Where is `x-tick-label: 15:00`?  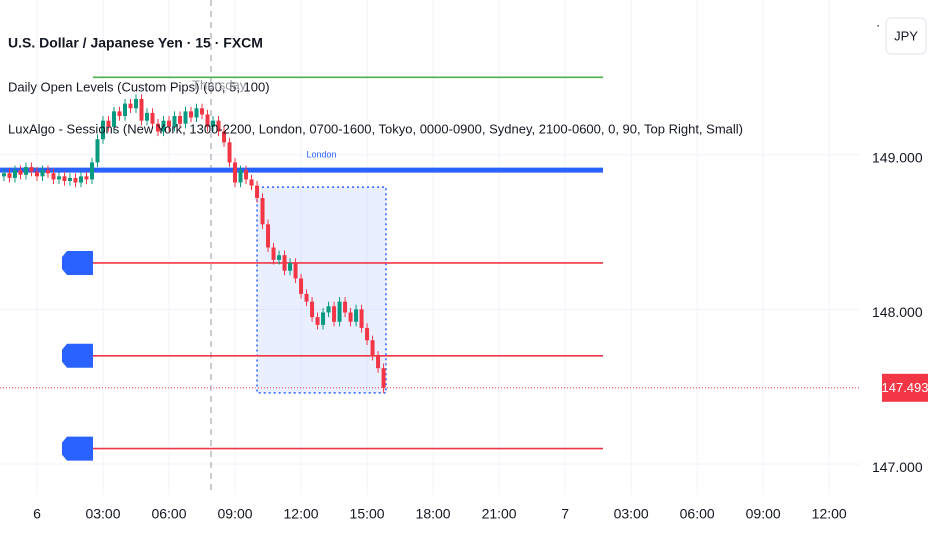
x-tick-label: 15:00 is located at coordinates (367, 514).